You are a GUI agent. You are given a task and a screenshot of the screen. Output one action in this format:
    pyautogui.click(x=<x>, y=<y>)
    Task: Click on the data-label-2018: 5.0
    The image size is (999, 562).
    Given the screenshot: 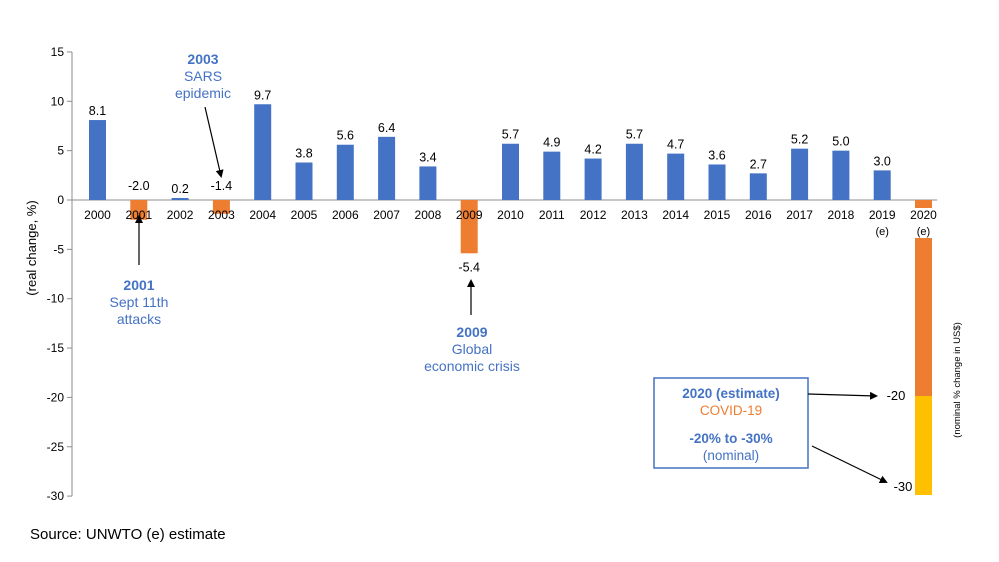 What is the action you would take?
    pyautogui.click(x=840, y=142)
    